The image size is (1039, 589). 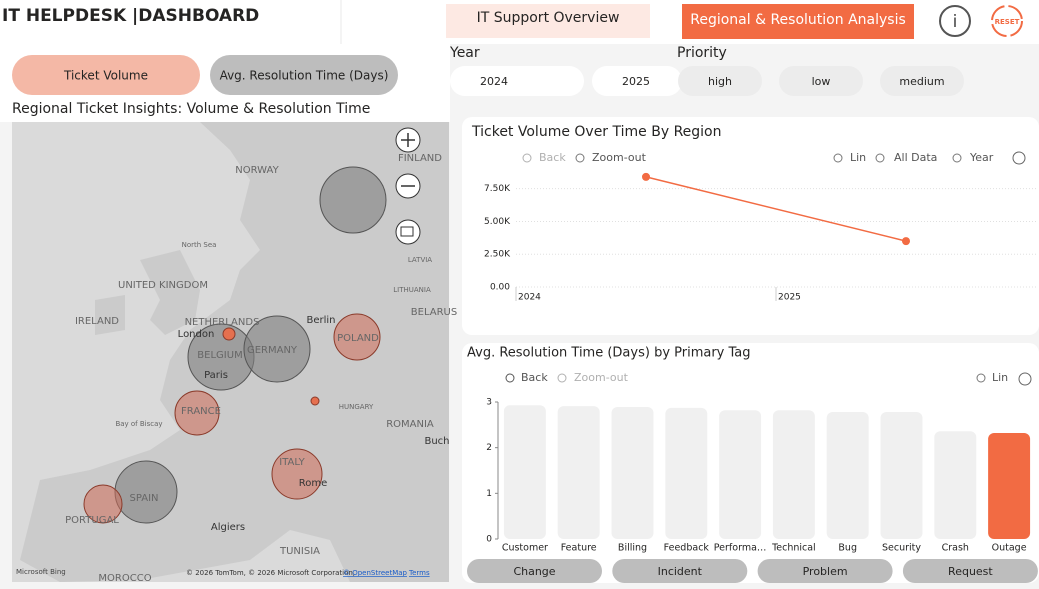 I want to click on x-tick-label: Bug, so click(x=847, y=548).